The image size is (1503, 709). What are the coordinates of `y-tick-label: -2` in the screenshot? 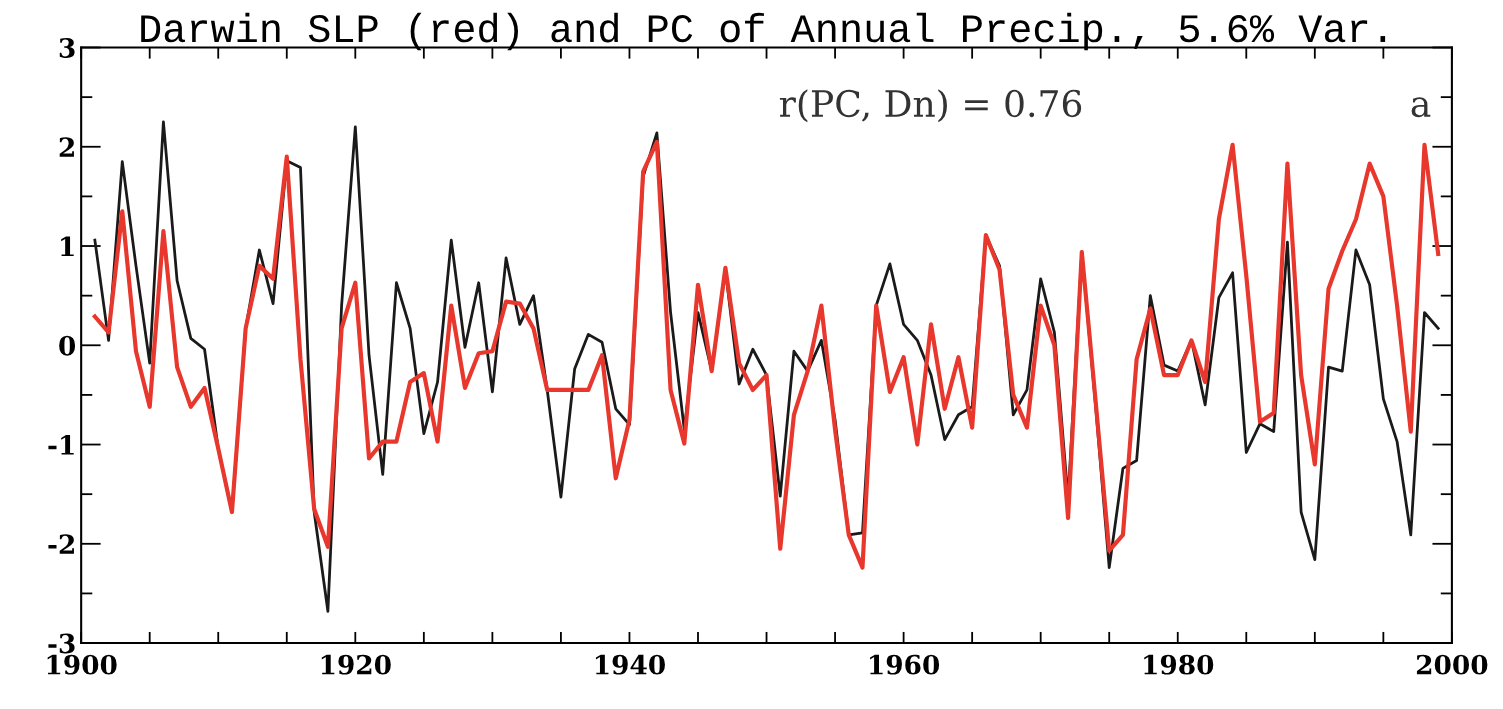 It's located at (61, 544).